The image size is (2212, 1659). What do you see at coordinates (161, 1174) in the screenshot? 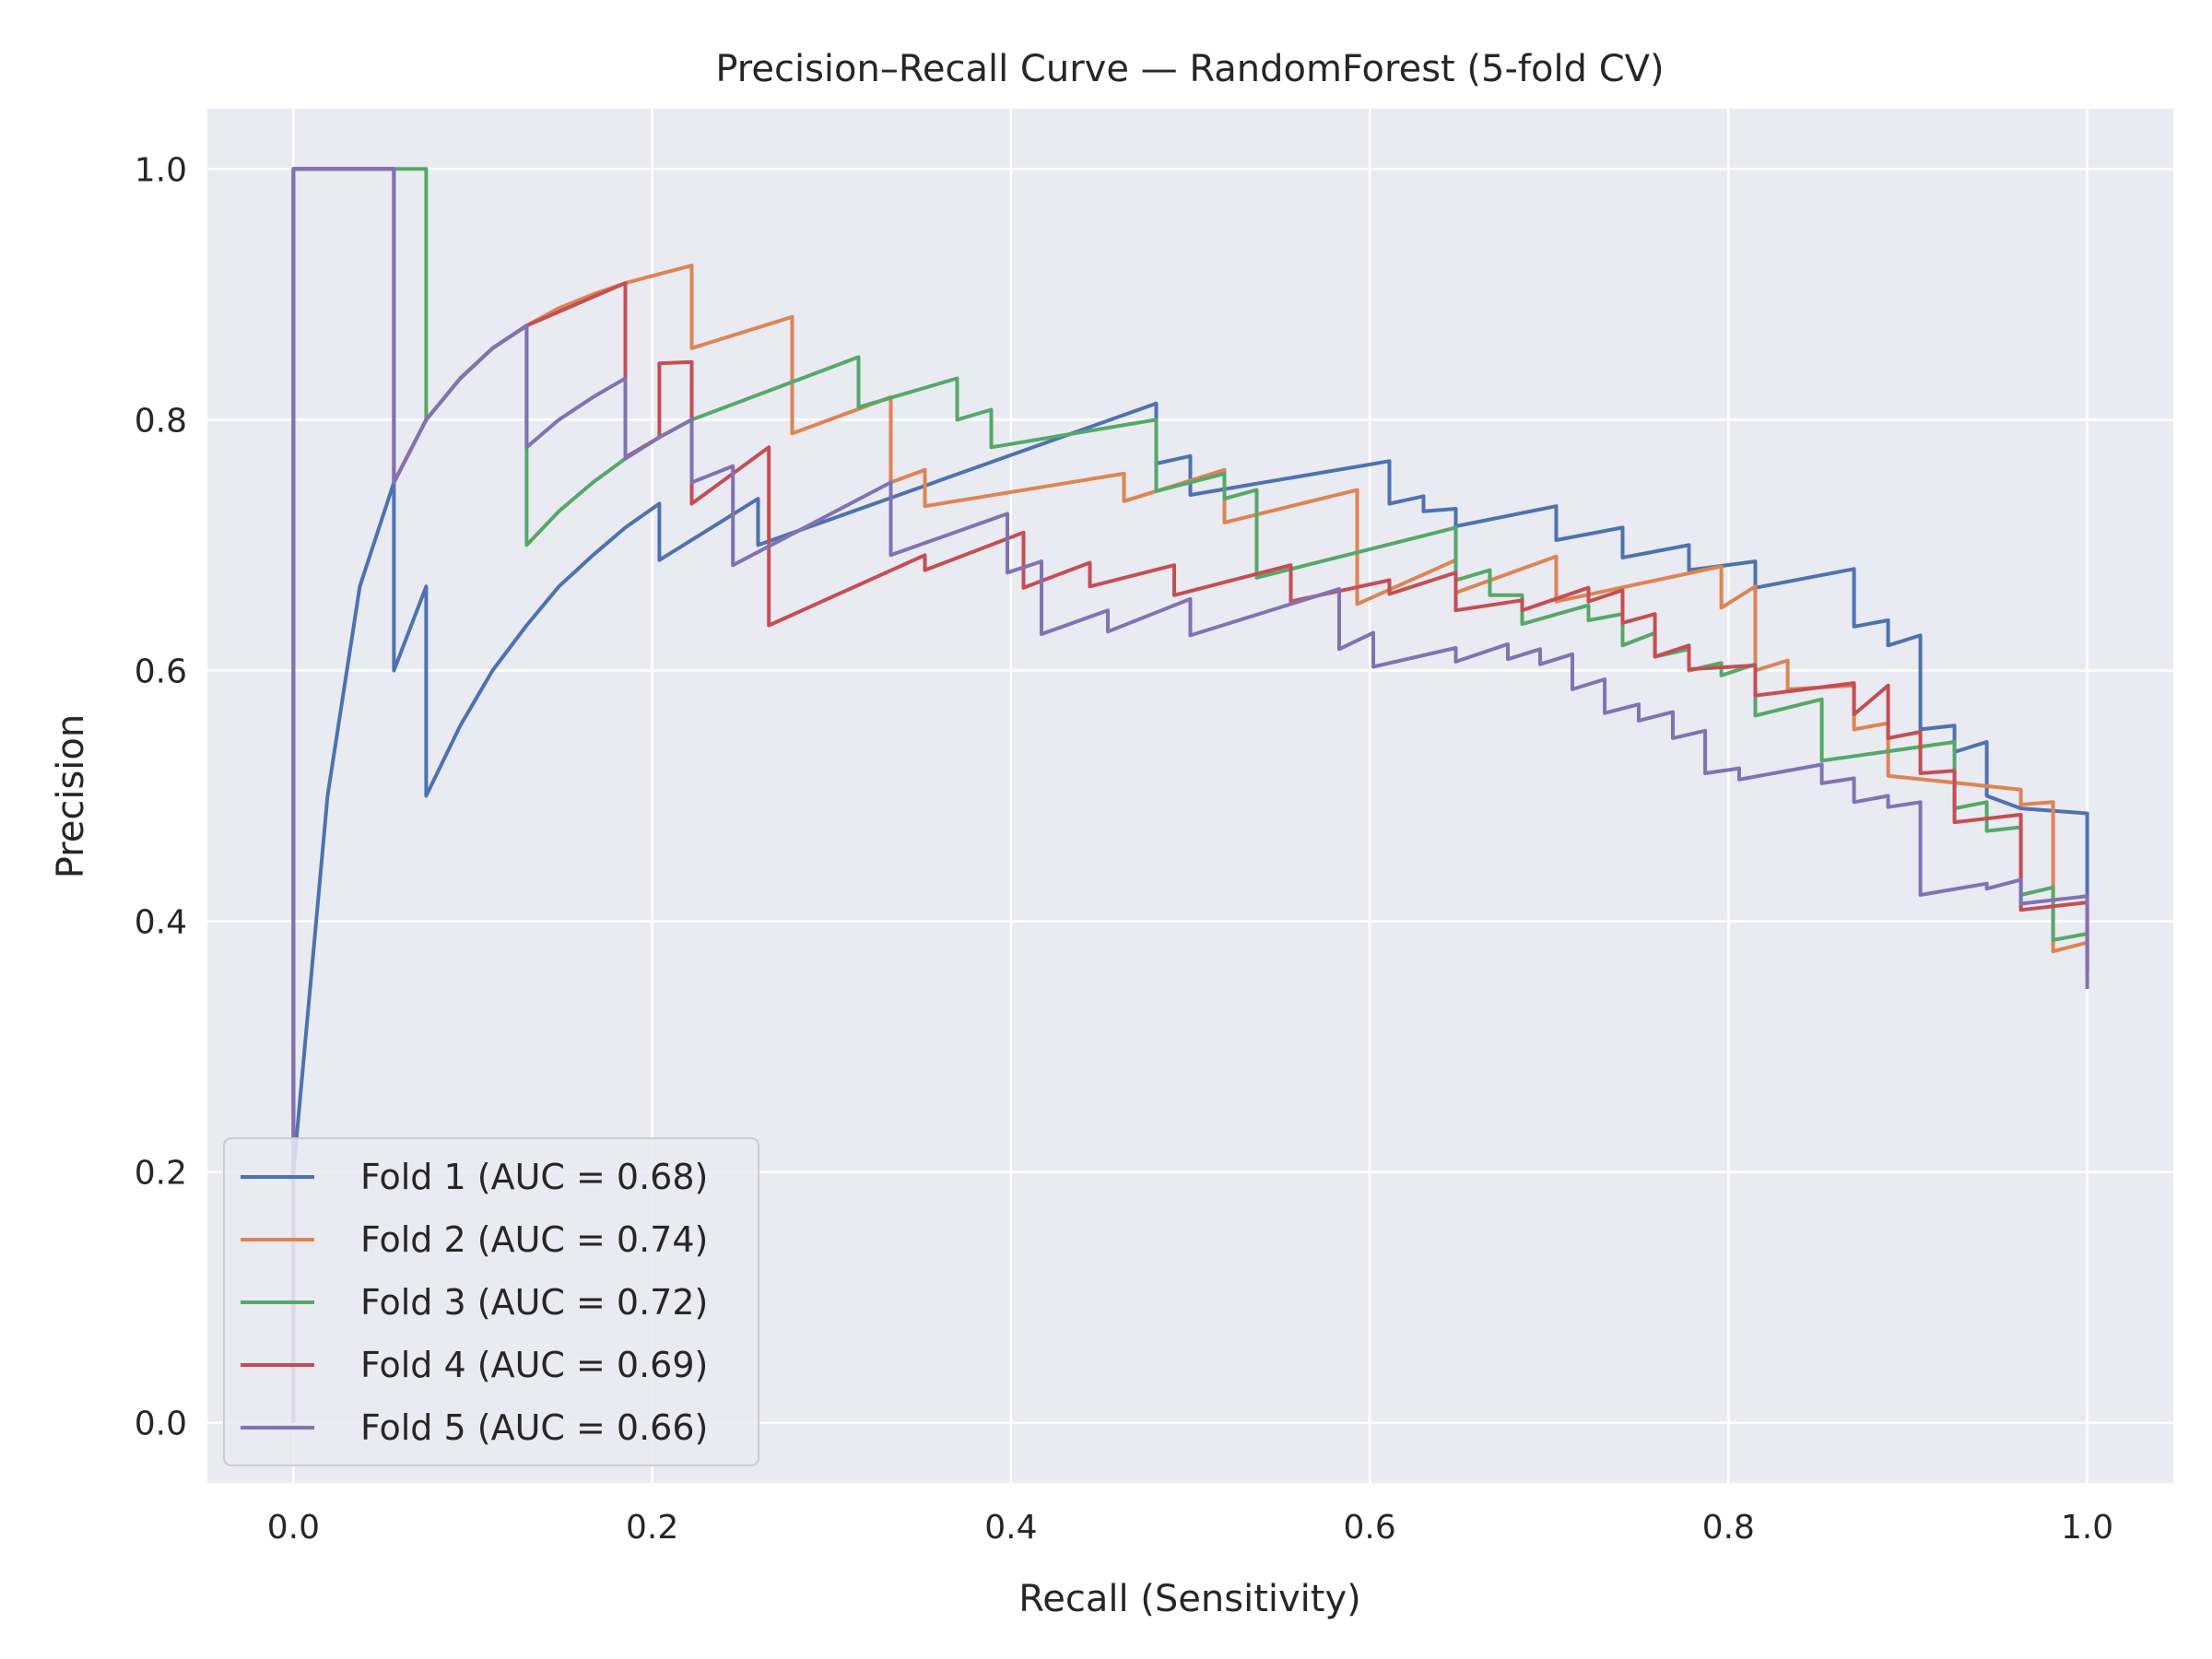
I see `y-tick-label: 0.2` at bounding box center [161, 1174].